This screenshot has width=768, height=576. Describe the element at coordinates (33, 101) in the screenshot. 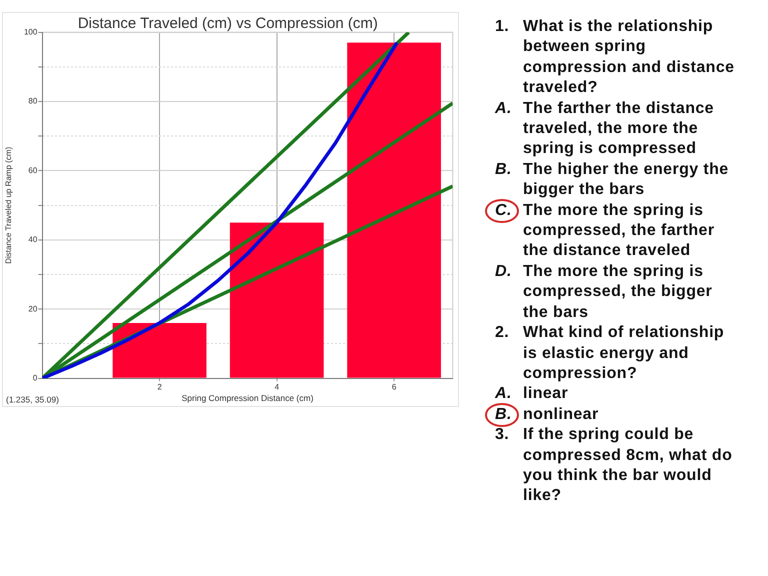

I see `y-tick-label: 80` at that location.